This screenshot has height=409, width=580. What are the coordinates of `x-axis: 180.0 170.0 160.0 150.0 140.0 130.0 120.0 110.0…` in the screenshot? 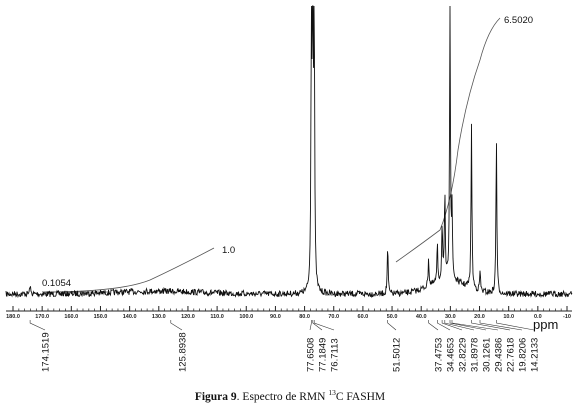 It's located at (289, 319).